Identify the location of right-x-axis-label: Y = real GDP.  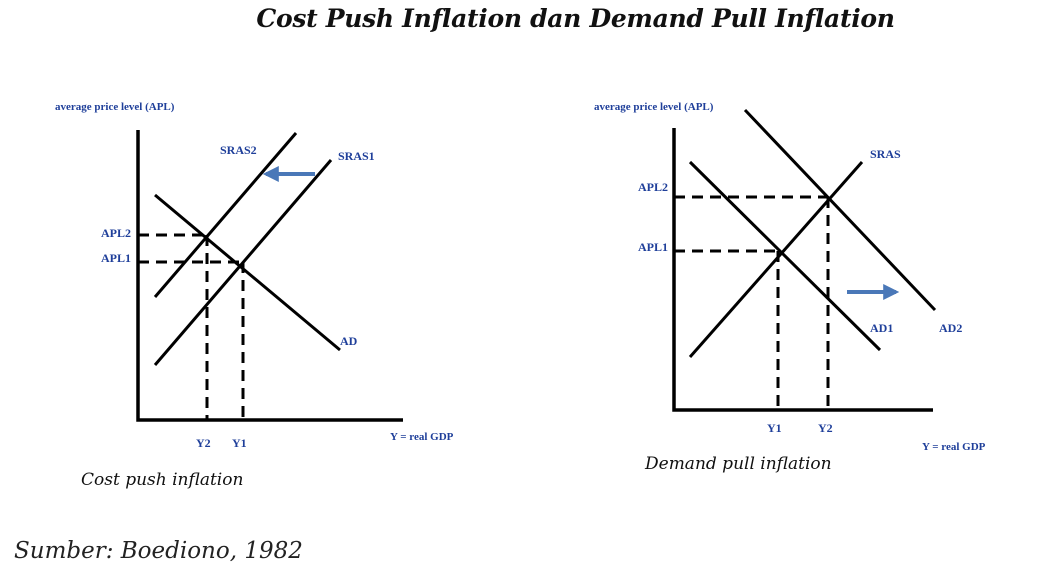
(954, 447).